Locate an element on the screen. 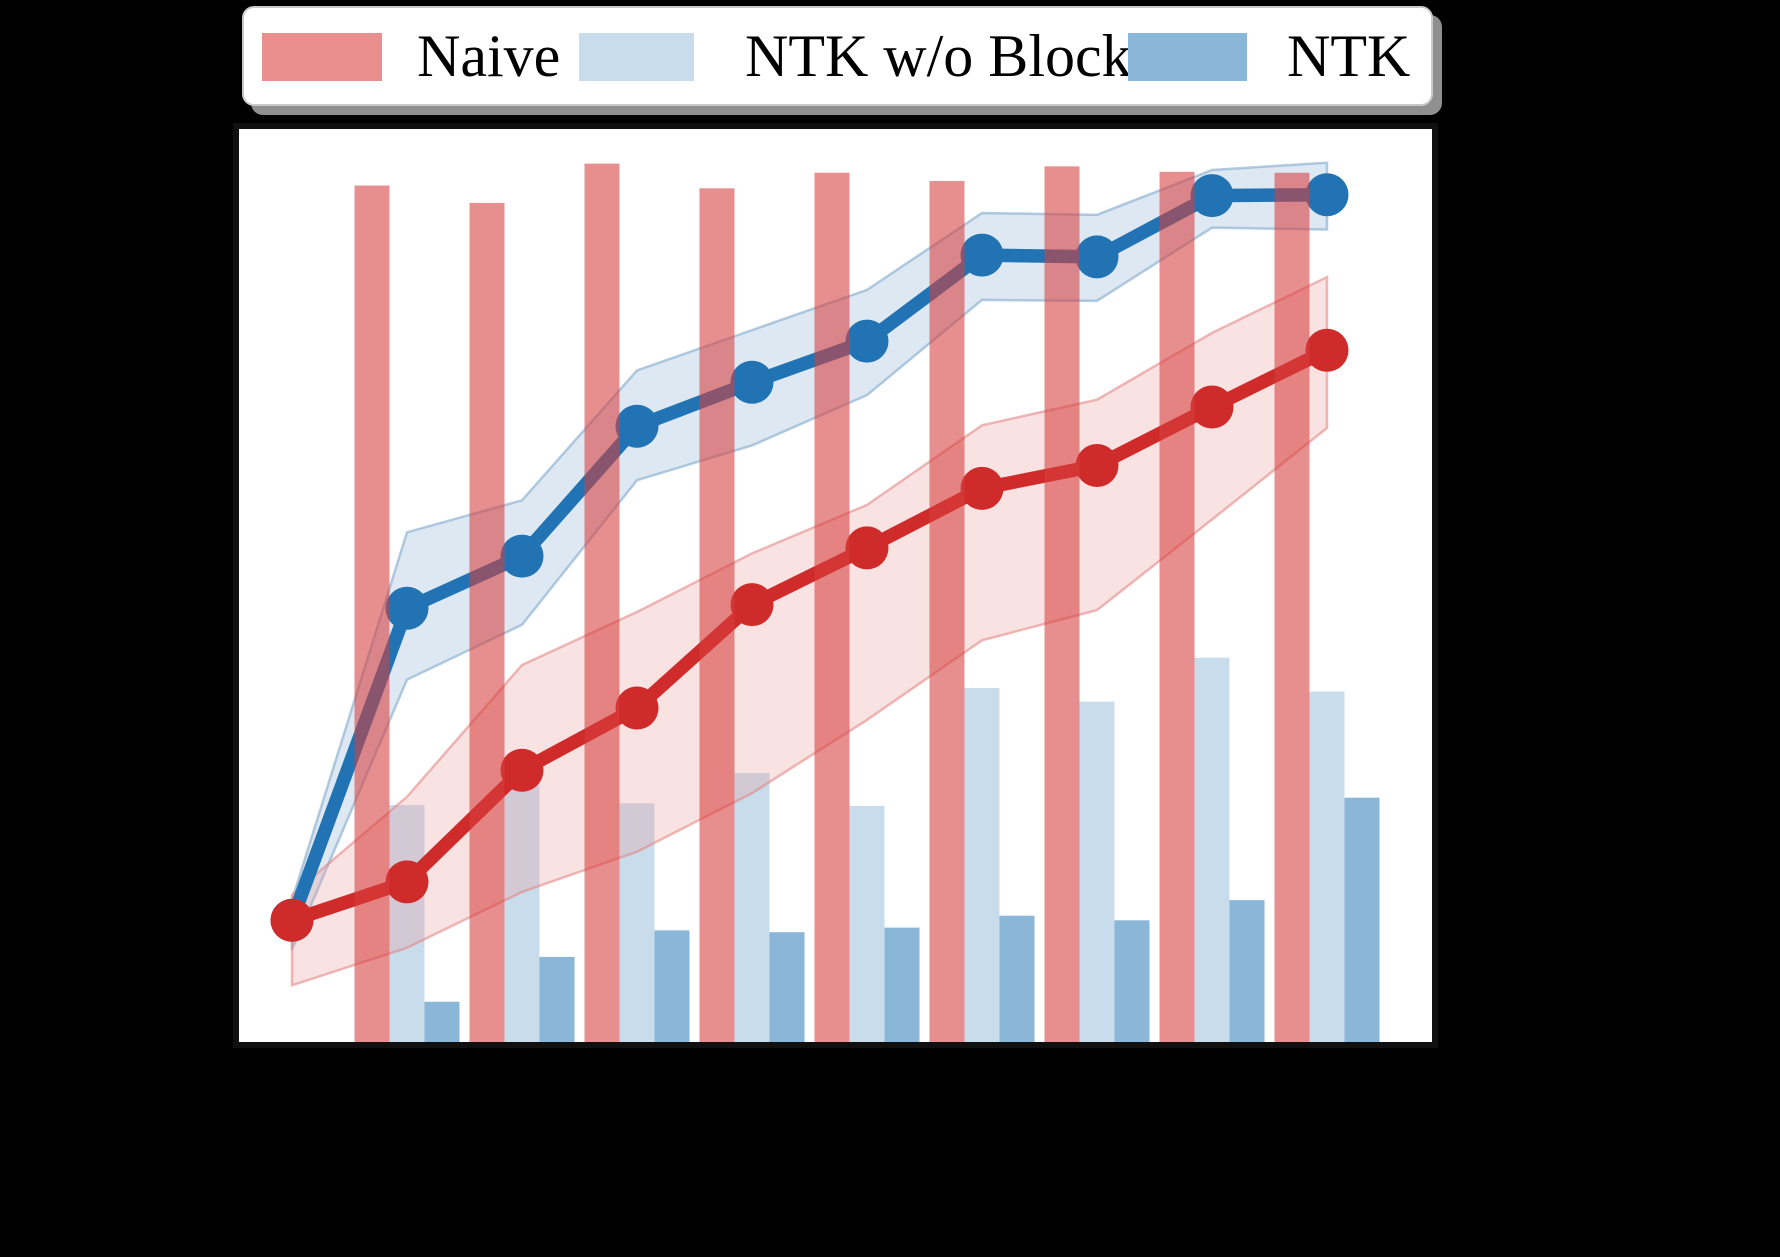 Image resolution: width=1780 pixels, height=1257 pixels. naive-legend-label: Naive is located at coordinates (489, 56).